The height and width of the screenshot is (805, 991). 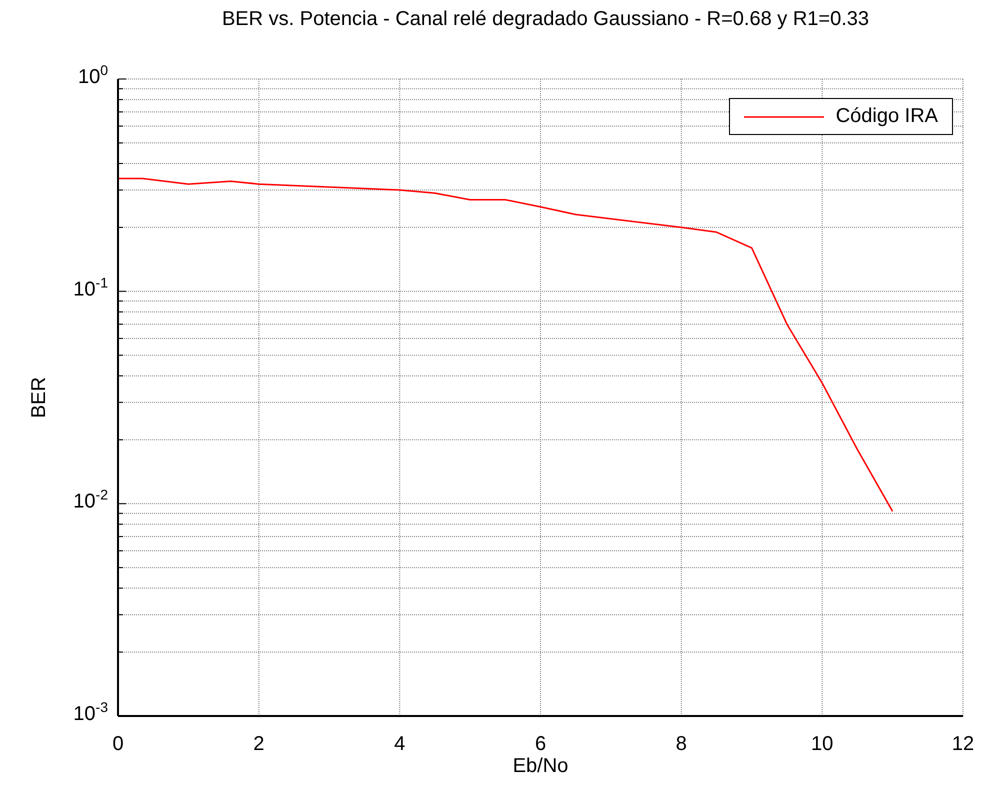 What do you see at coordinates (540, 744) in the screenshot?
I see `x-tick-label: 6` at bounding box center [540, 744].